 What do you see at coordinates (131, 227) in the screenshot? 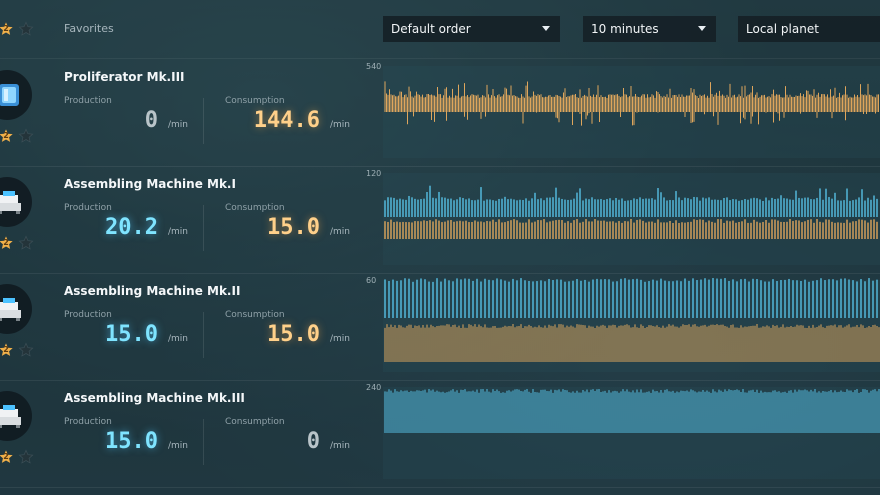
I see `production-value: 20.2` at bounding box center [131, 227].